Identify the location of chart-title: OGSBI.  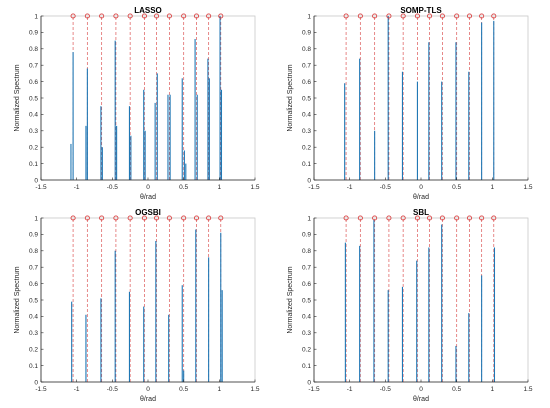
(148, 212).